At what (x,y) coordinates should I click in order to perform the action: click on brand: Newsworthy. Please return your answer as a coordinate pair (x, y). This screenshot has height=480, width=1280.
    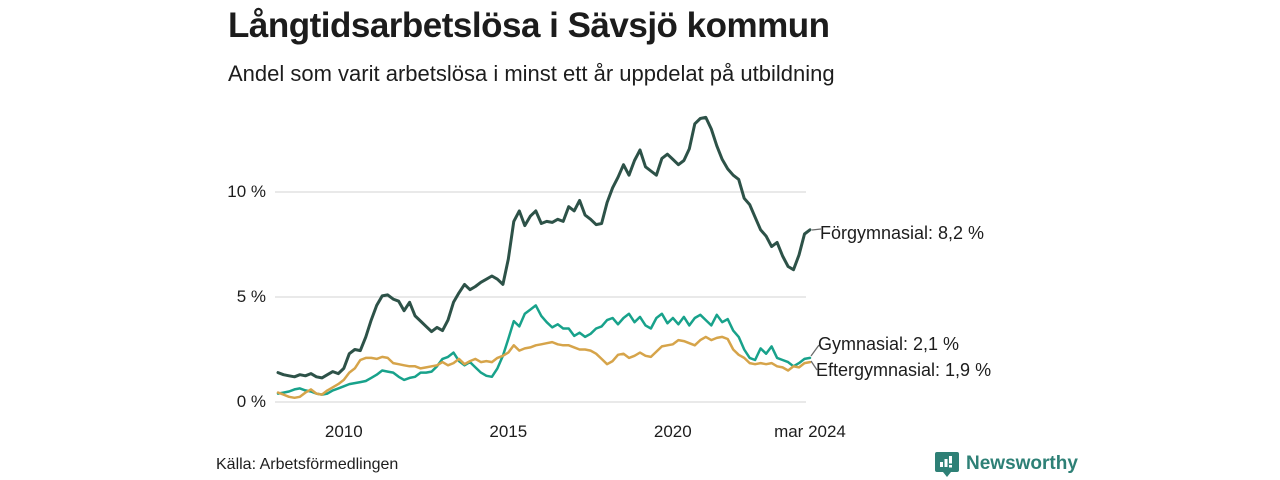
    Looking at the image, I should click on (1006, 464).